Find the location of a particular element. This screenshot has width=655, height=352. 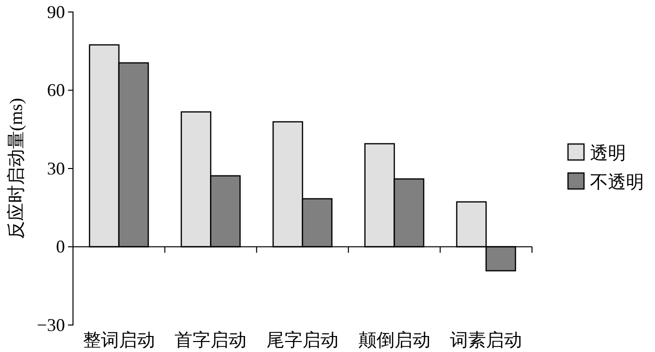

y-tick-label: 60 is located at coordinates (56, 90).